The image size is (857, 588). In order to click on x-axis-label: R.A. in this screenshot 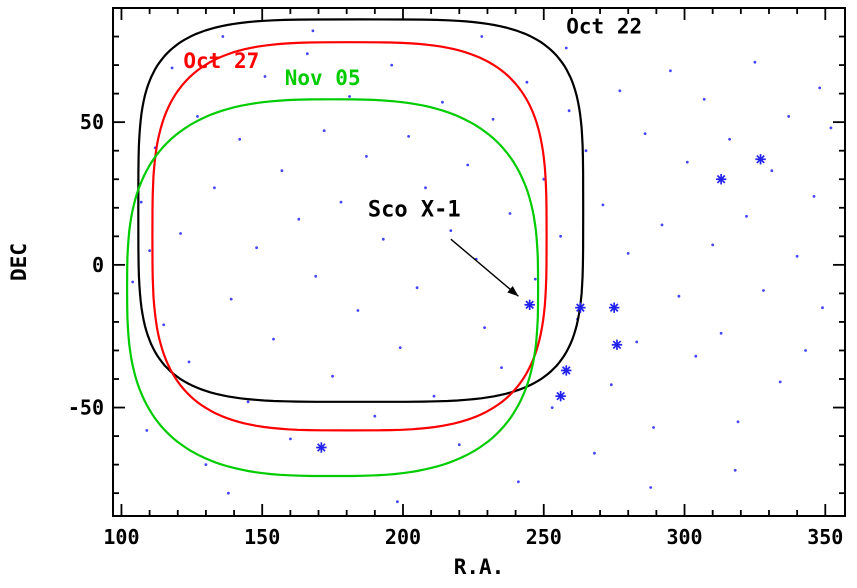, I will do `click(479, 567)`.